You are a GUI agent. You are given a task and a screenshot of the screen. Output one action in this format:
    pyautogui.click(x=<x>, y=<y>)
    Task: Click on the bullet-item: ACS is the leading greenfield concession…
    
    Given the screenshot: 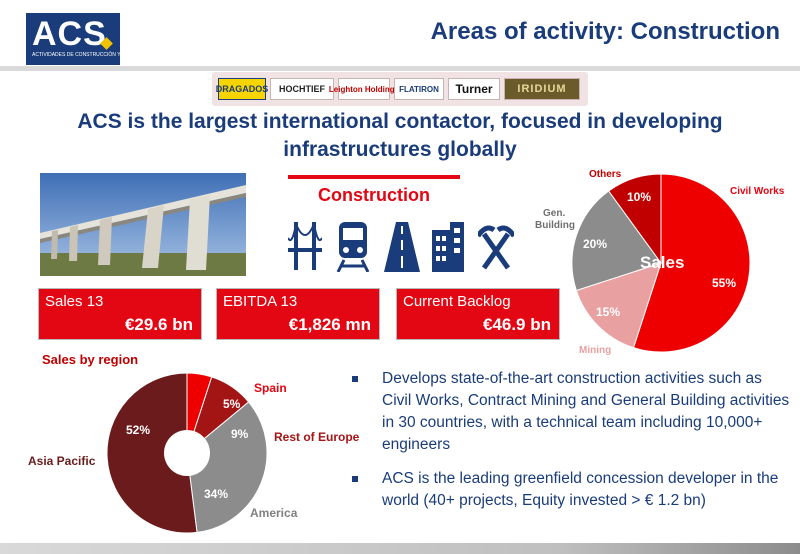 What is the action you would take?
    pyautogui.click(x=572, y=493)
    